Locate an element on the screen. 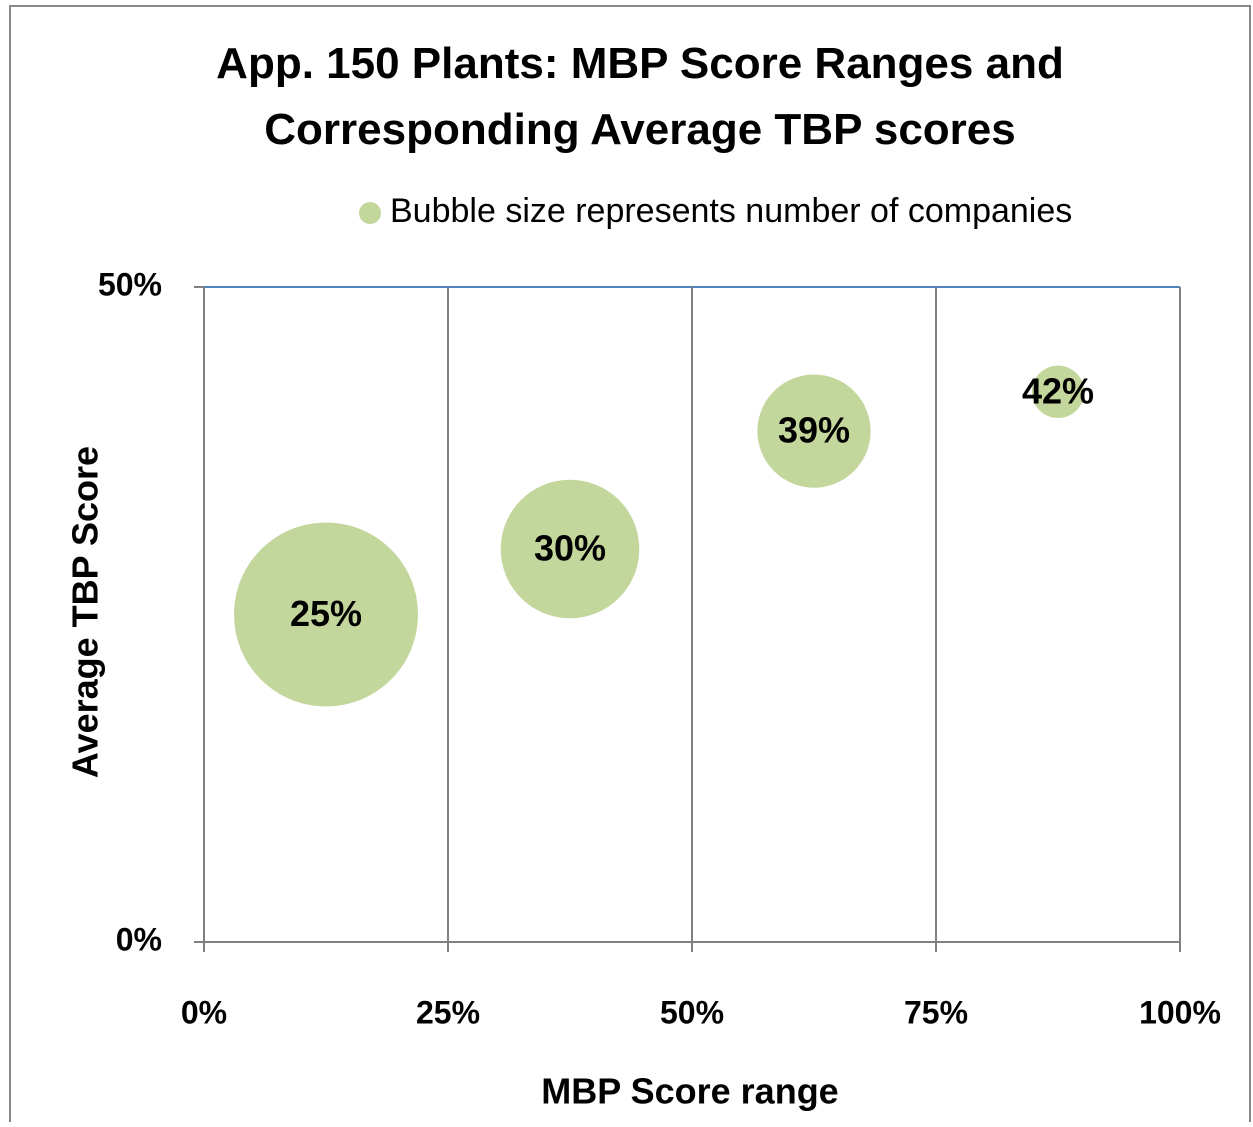 This screenshot has height=1127, width=1253. data-label: 39% is located at coordinates (814, 430).